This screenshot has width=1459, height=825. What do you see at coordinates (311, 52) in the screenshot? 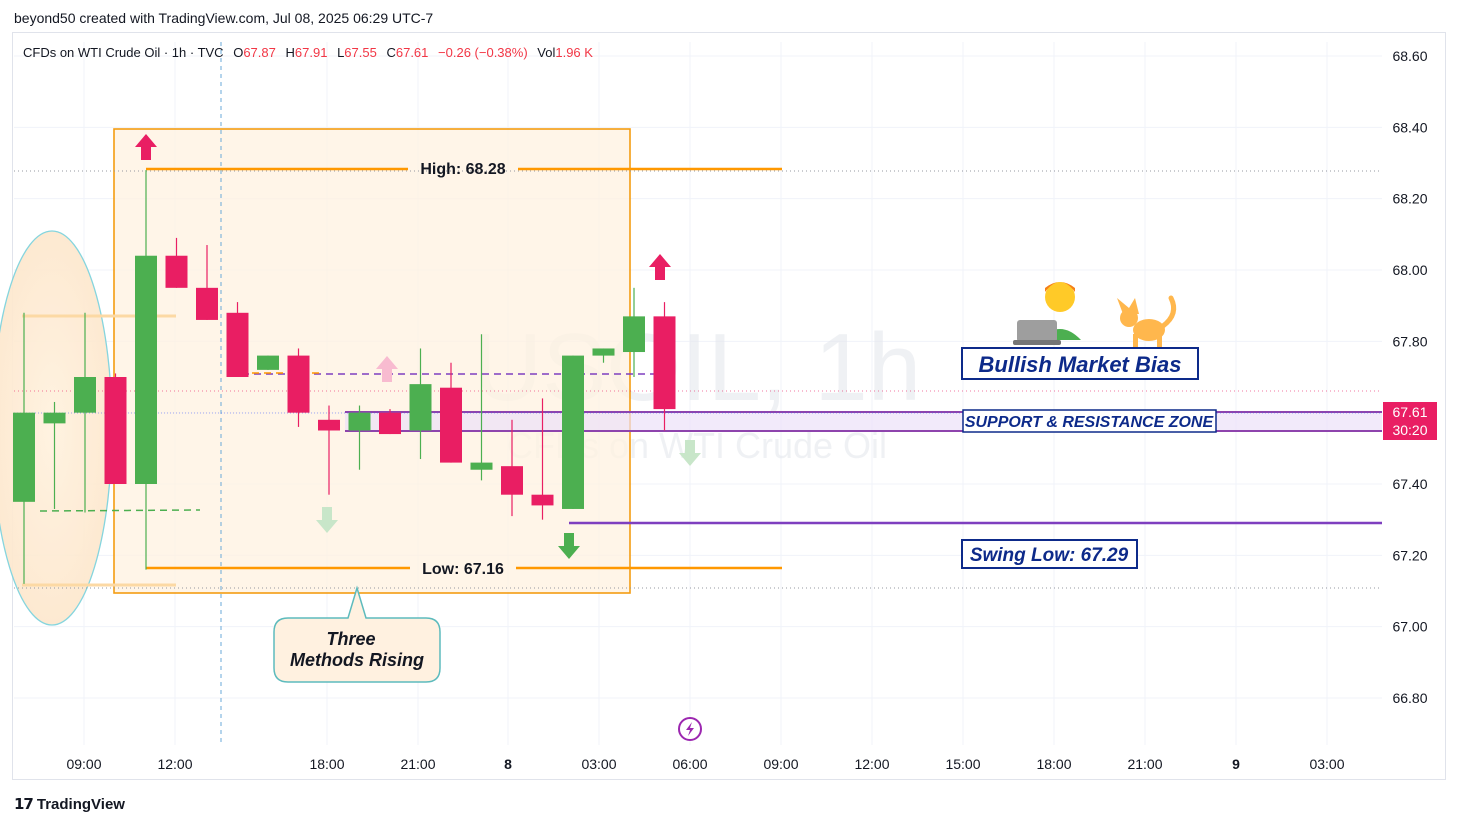
I see `high-value: 67.91` at bounding box center [311, 52].